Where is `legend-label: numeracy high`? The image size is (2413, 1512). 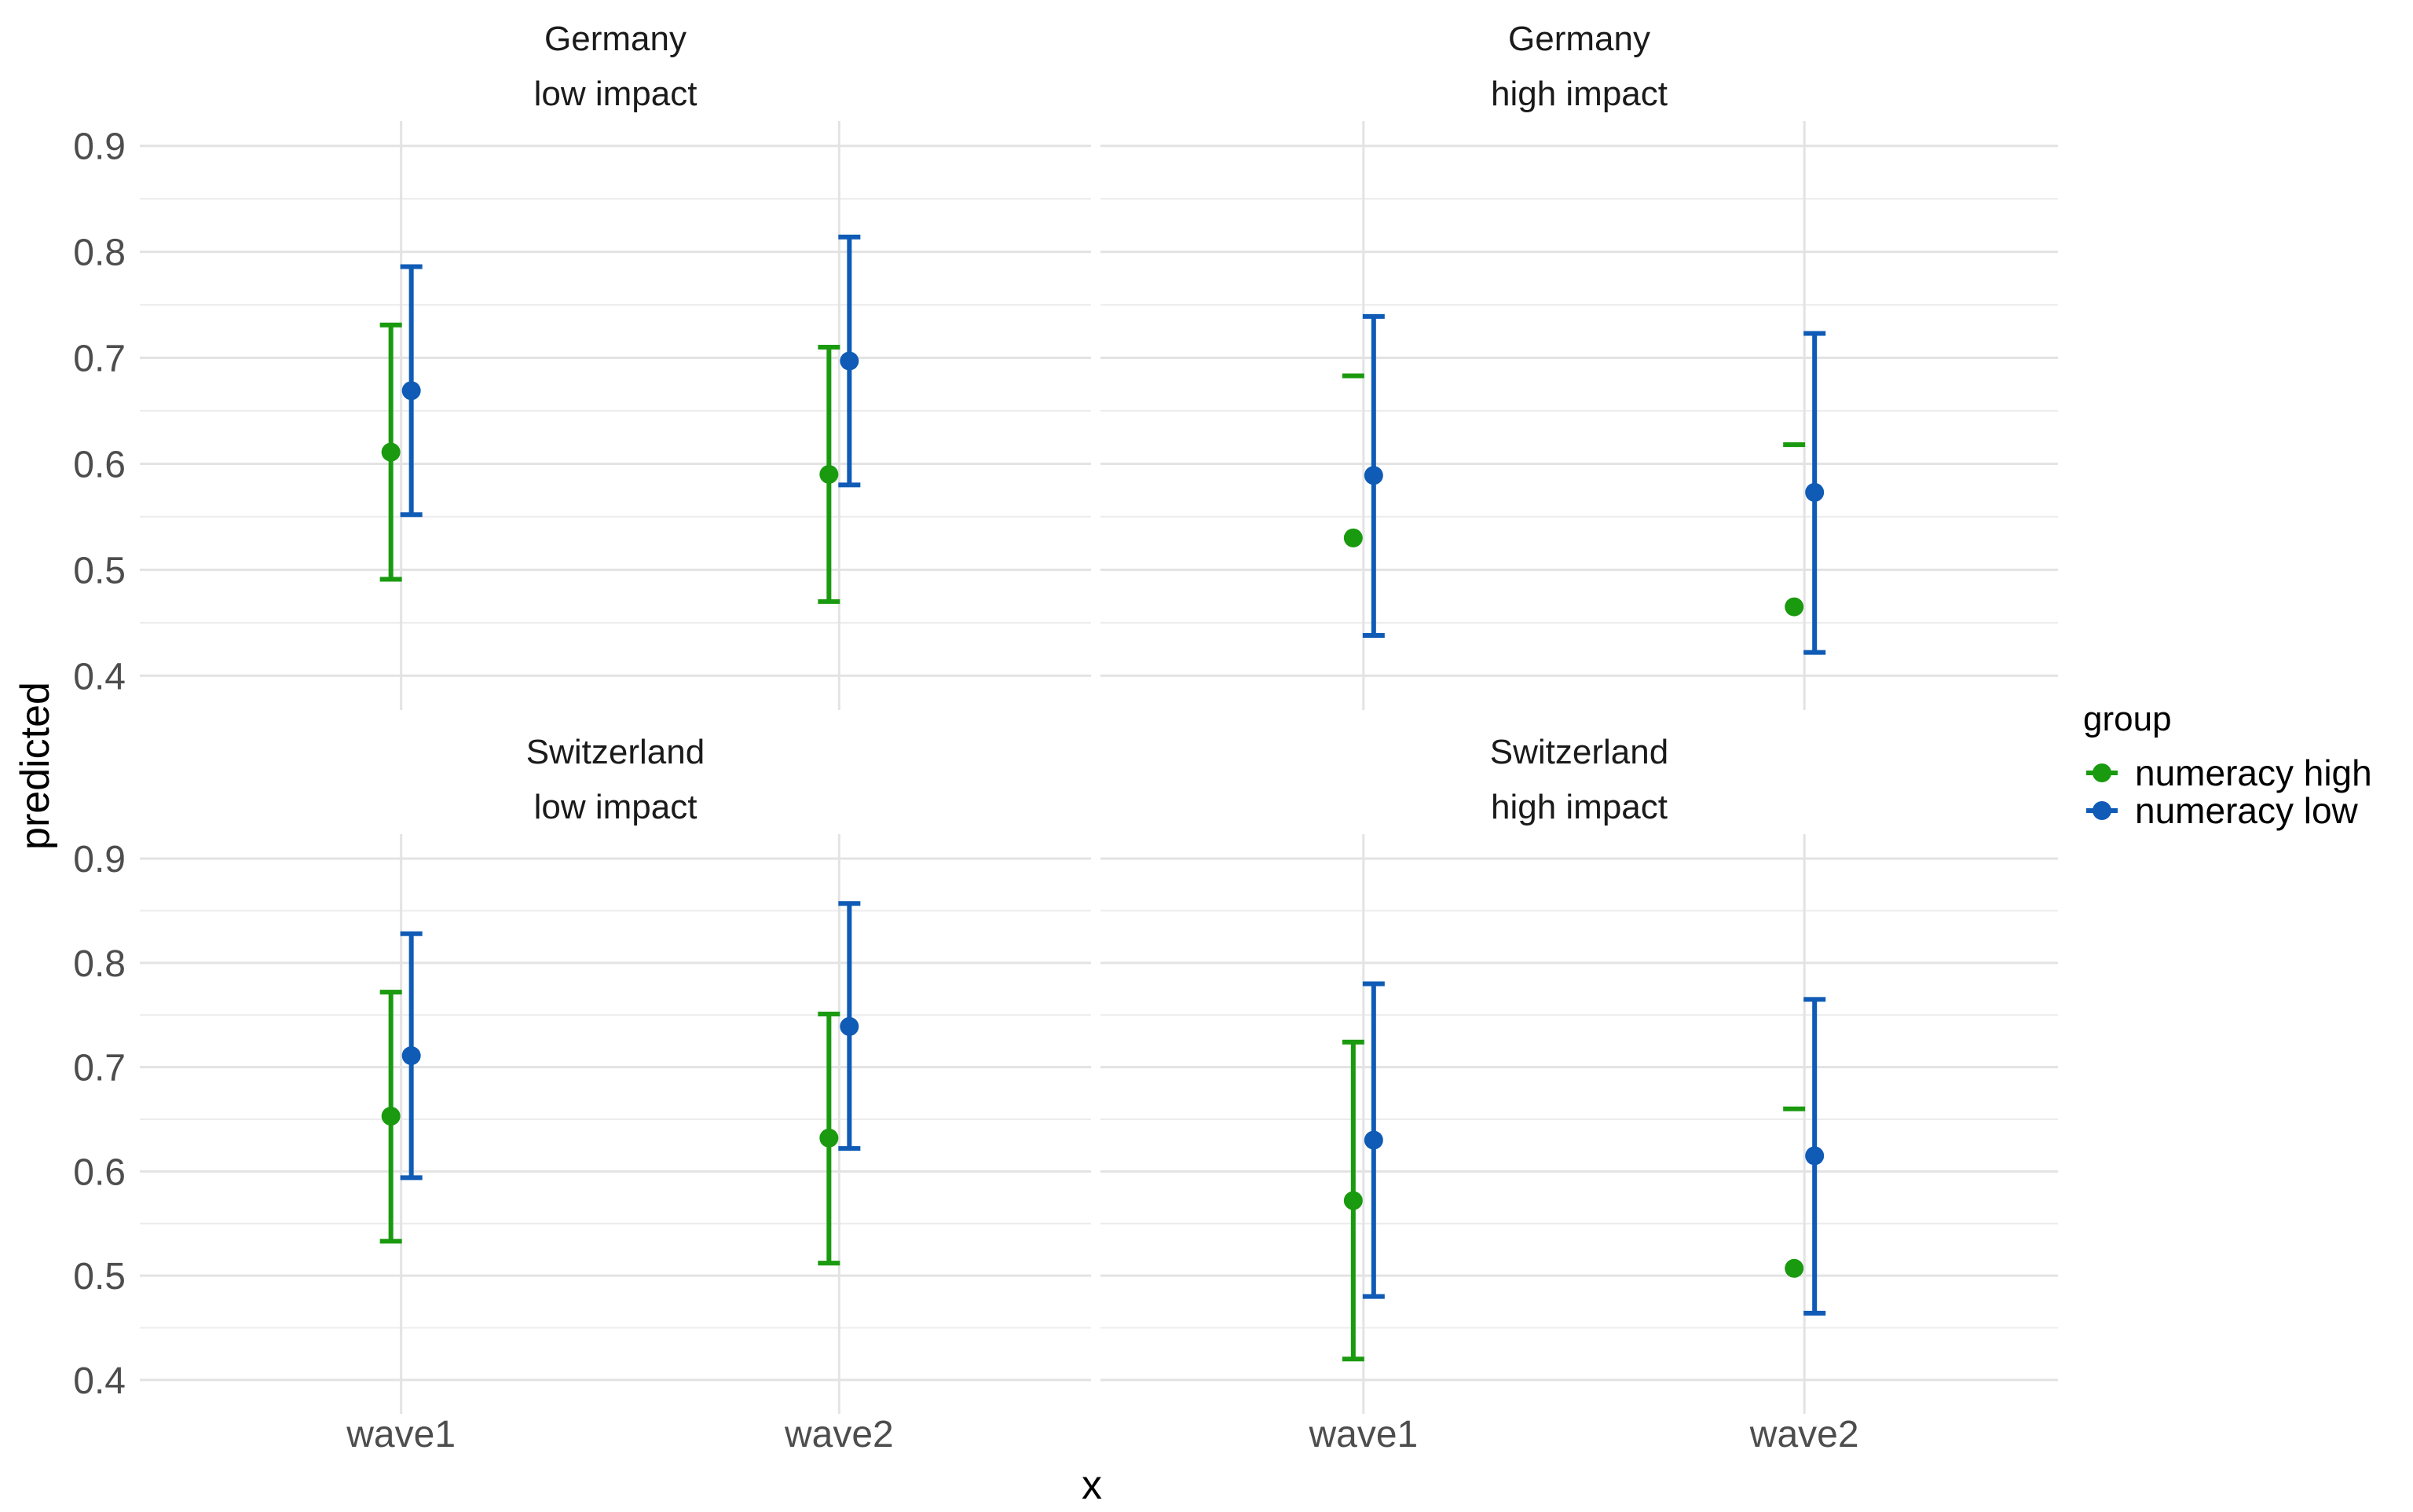
legend-label: numeracy high is located at coordinates (2253, 772).